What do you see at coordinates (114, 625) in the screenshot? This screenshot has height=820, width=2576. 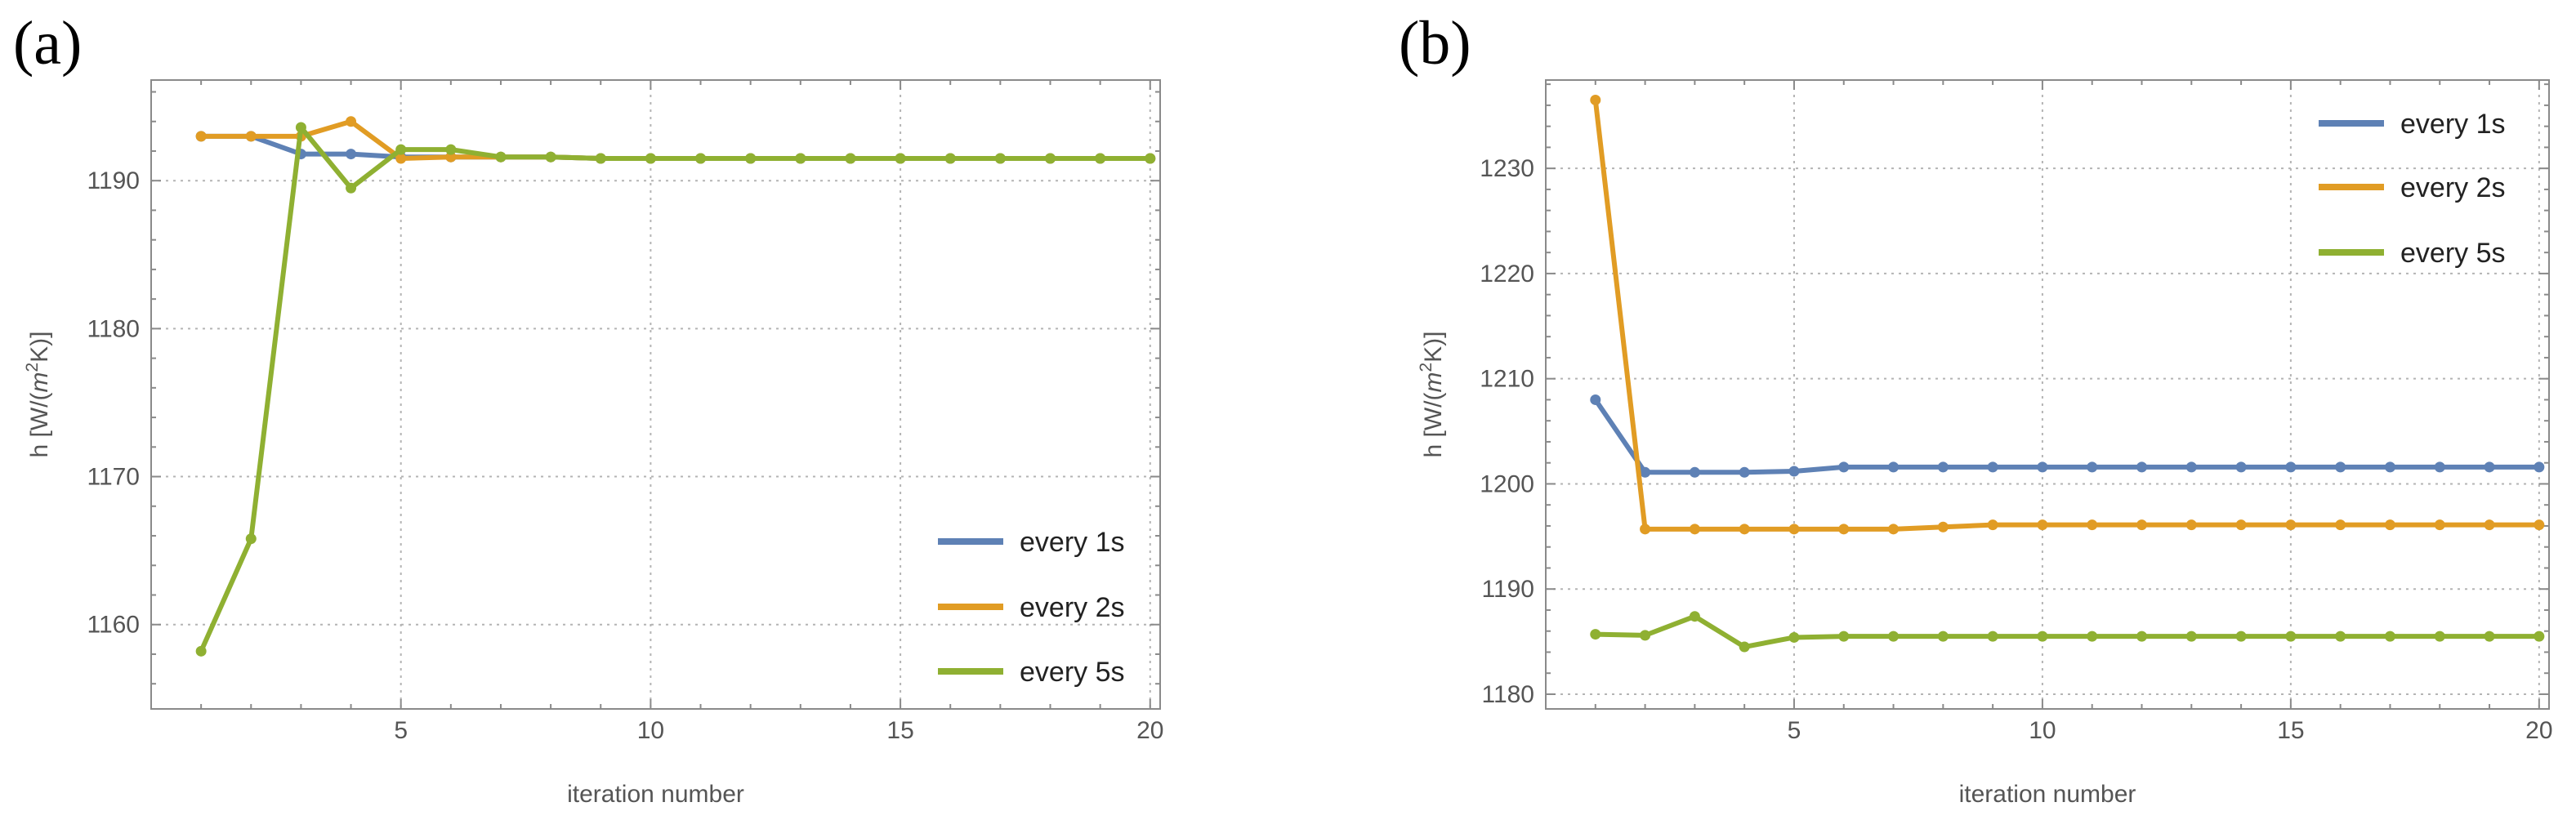 I see `y-tick-label: 1160` at bounding box center [114, 625].